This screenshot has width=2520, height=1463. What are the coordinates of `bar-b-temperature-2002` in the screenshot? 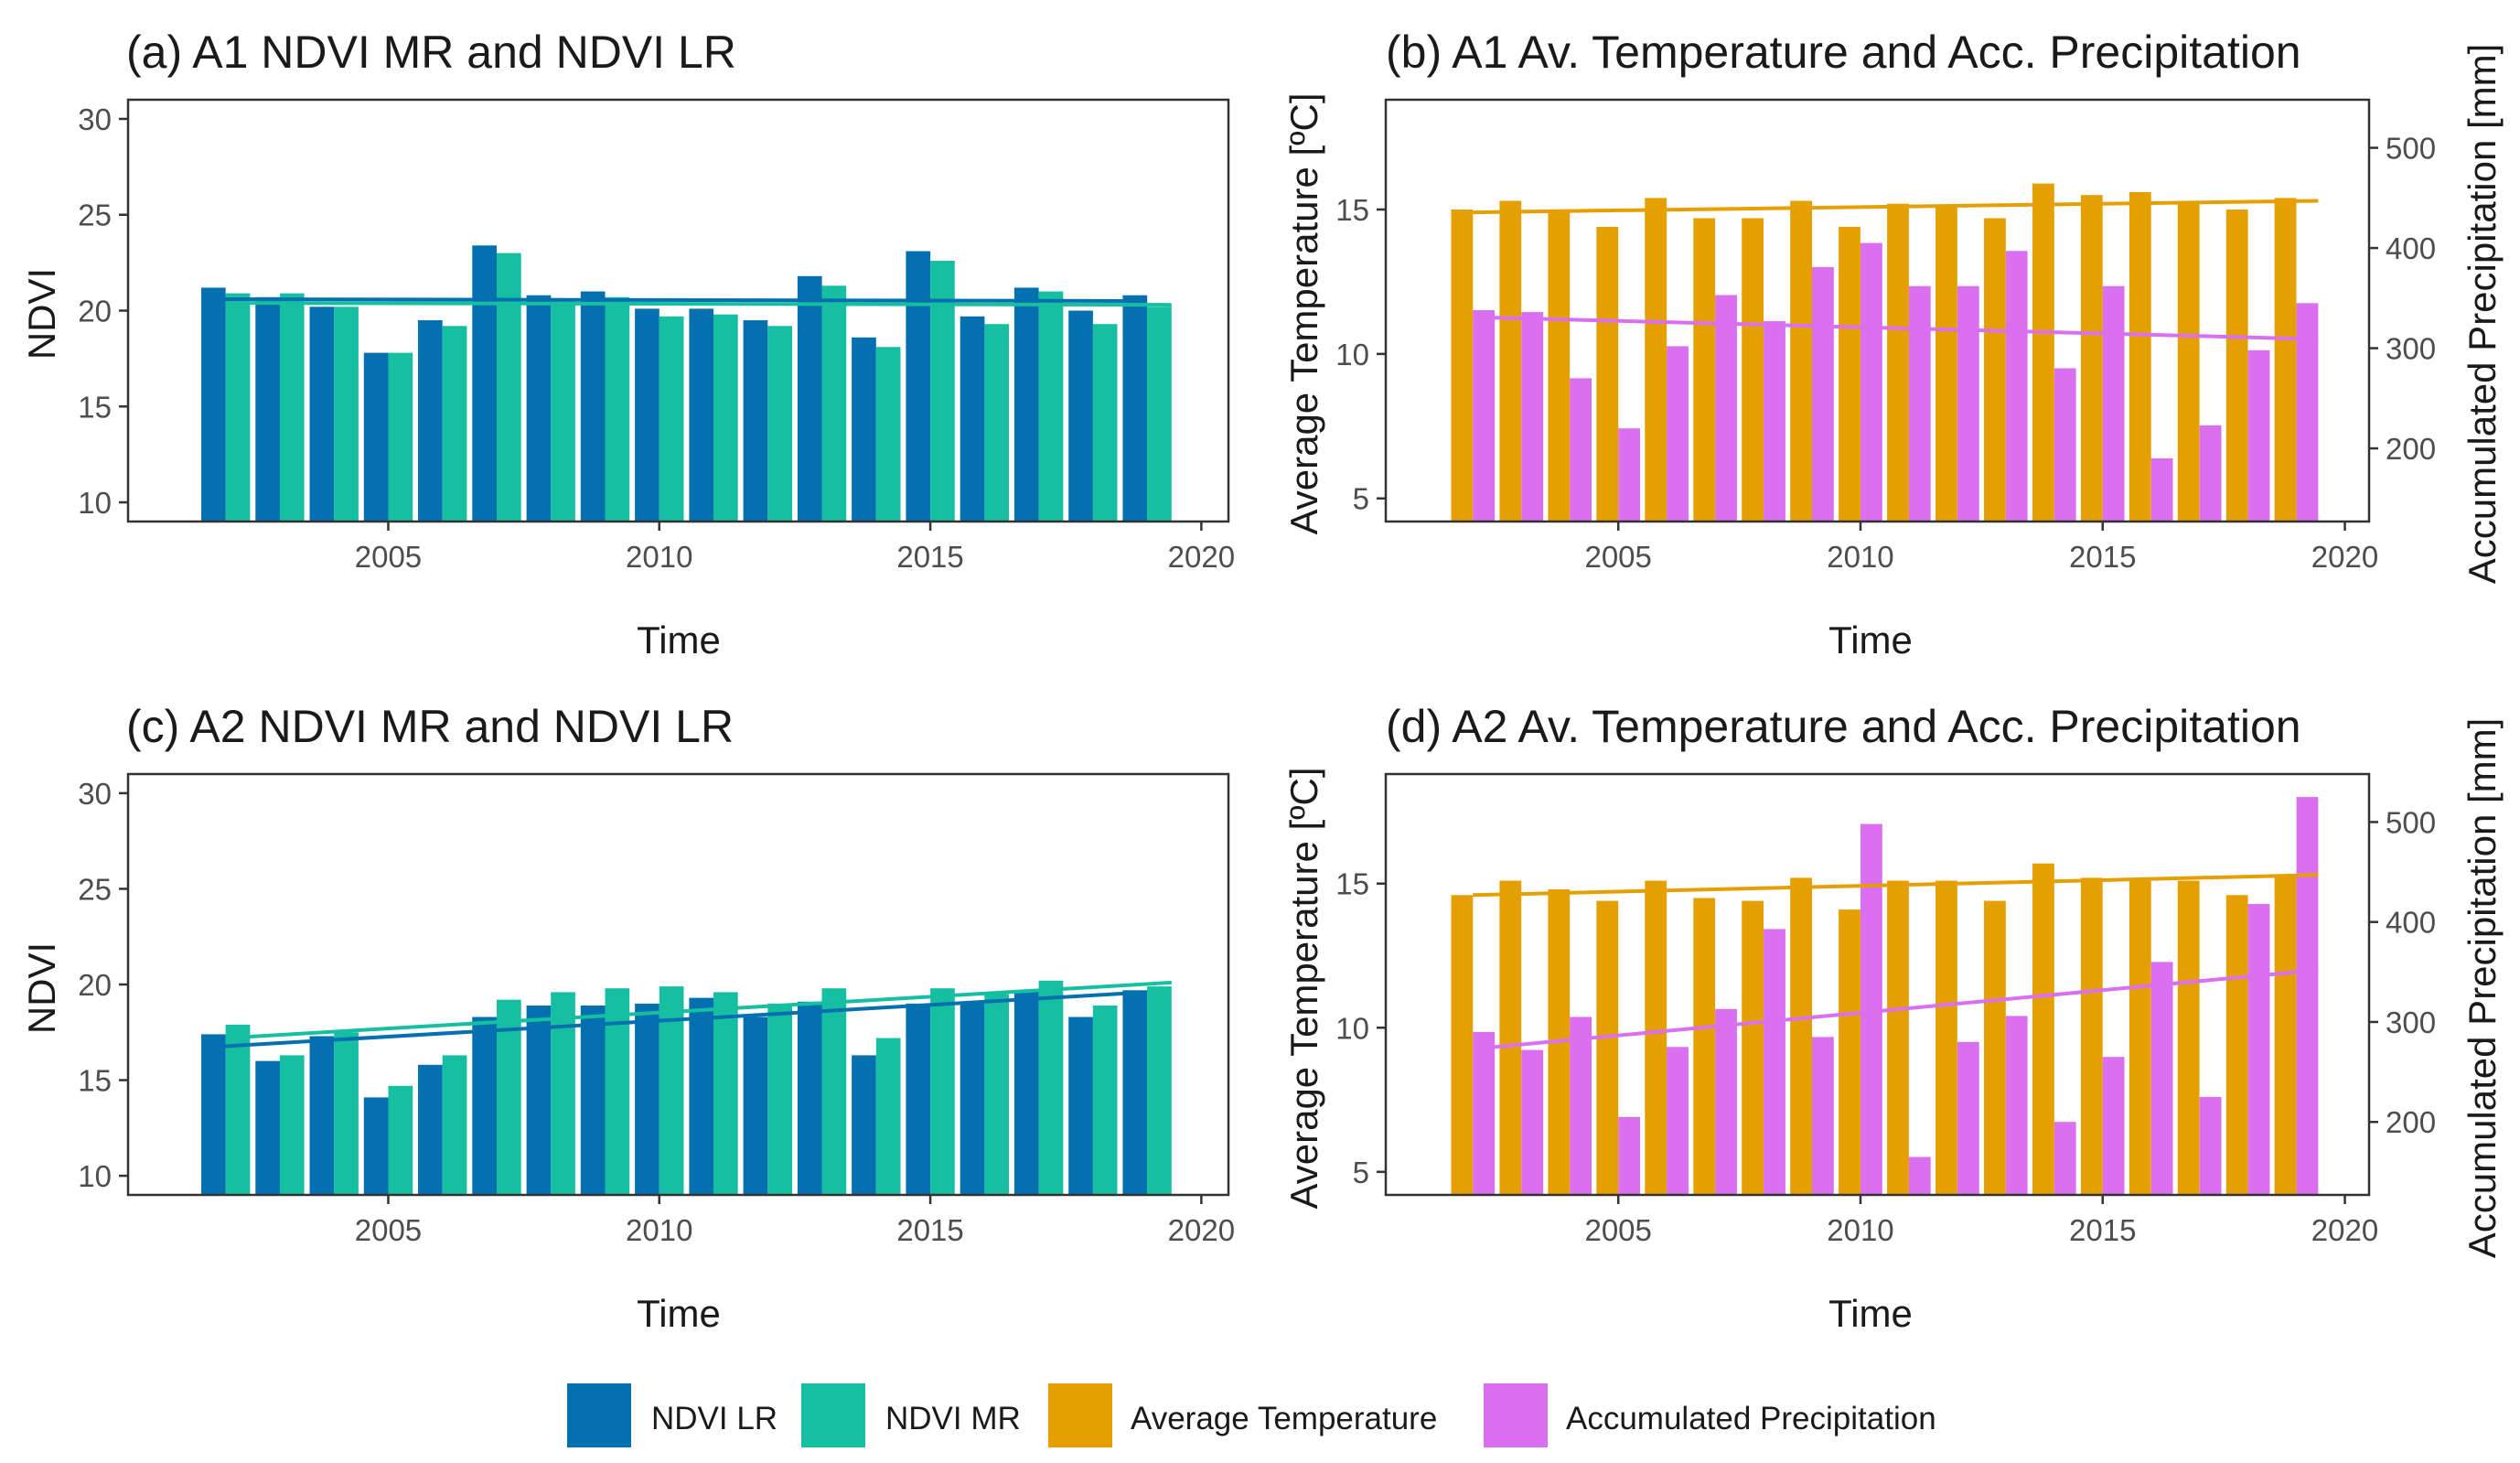 It's located at (1462, 366).